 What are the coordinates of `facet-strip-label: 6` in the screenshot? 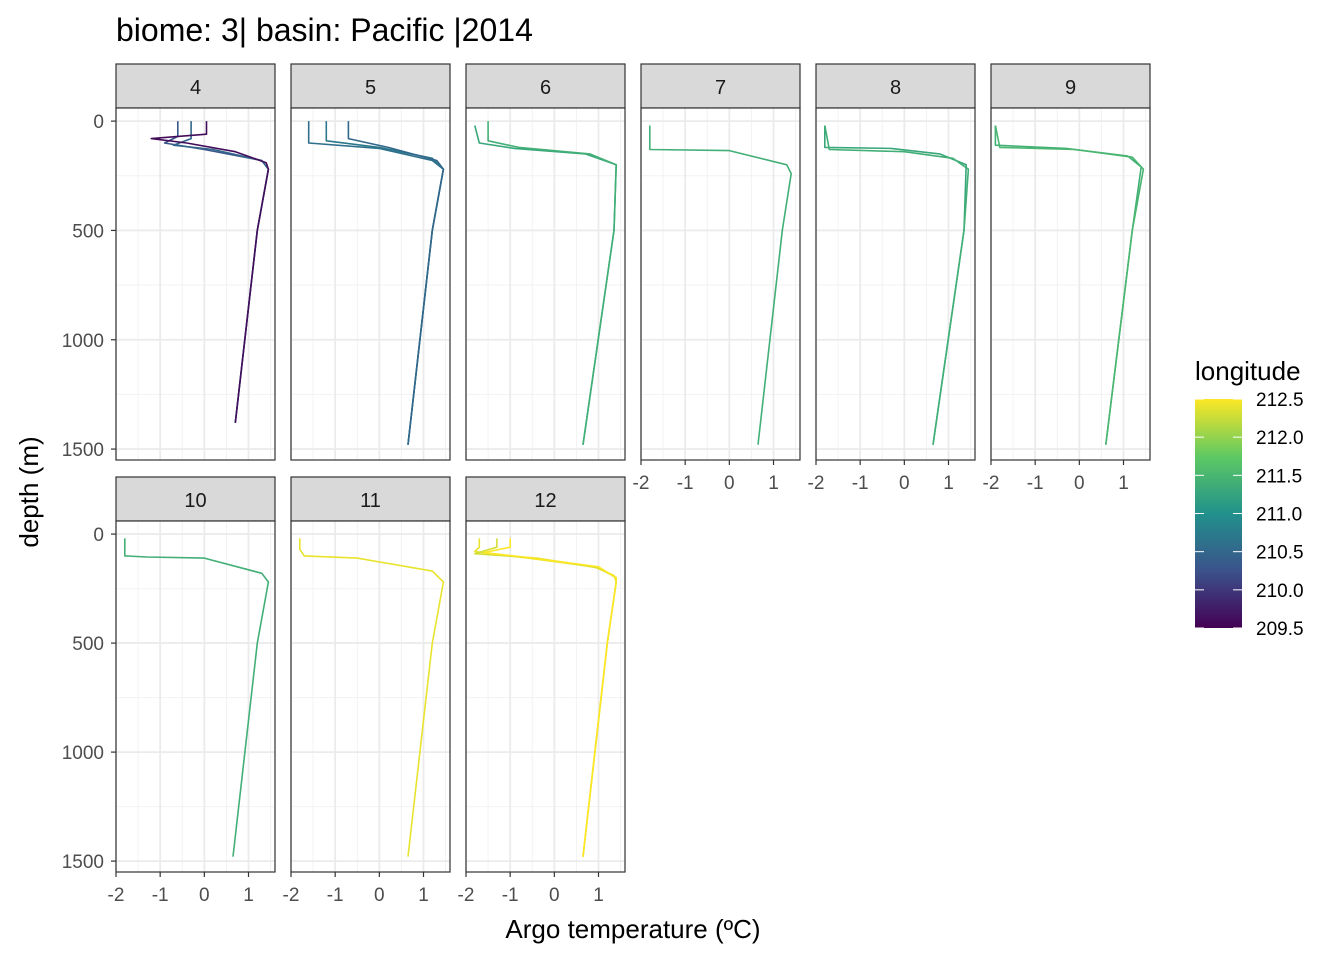 It's located at (545, 88).